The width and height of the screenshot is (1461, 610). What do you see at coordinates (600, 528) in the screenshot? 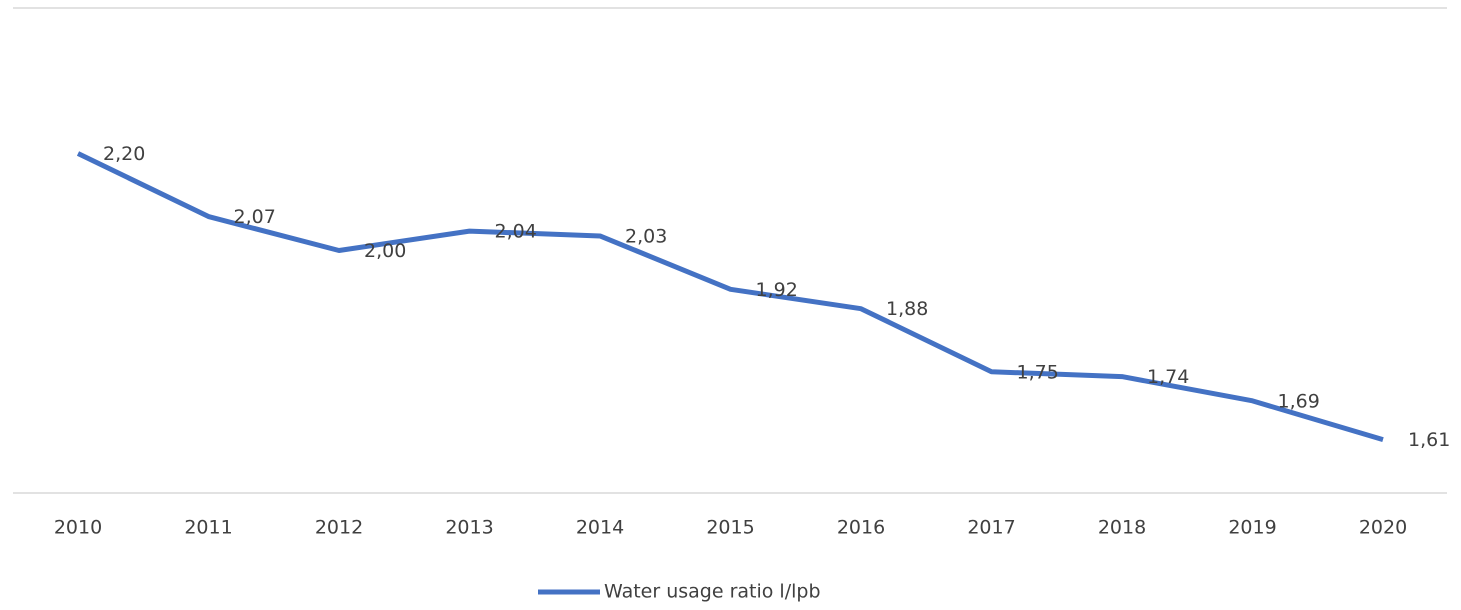
I see `x-tick-label: 2014` at bounding box center [600, 528].